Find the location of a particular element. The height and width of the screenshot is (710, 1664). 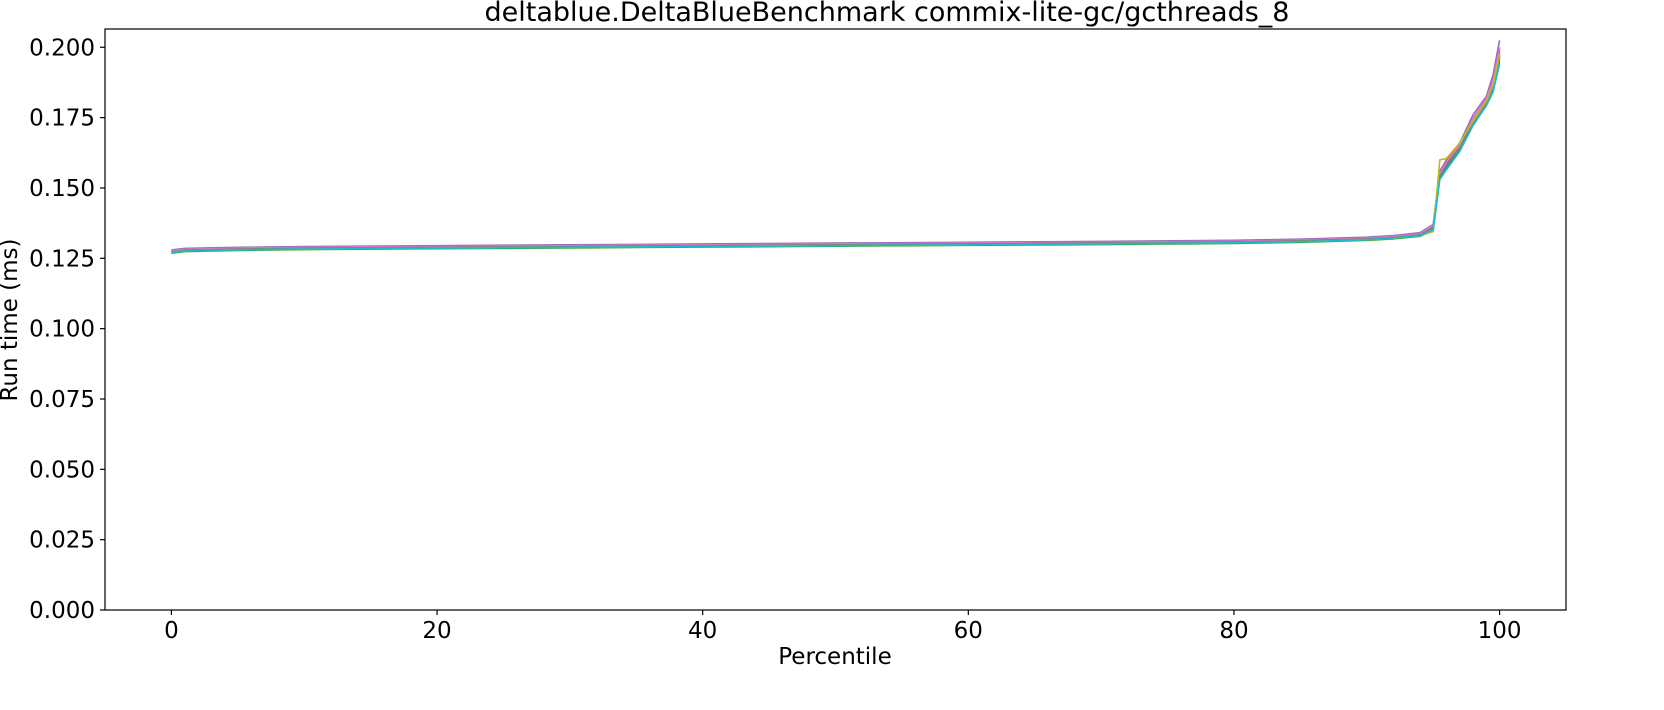

x-tick-label: 40 is located at coordinates (702, 631).